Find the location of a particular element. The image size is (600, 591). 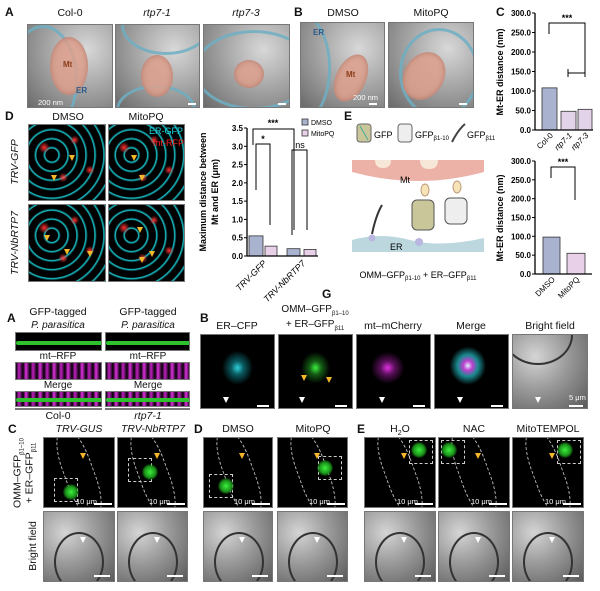

title-mitopq: MitoPQ is located at coordinates (146, 117).